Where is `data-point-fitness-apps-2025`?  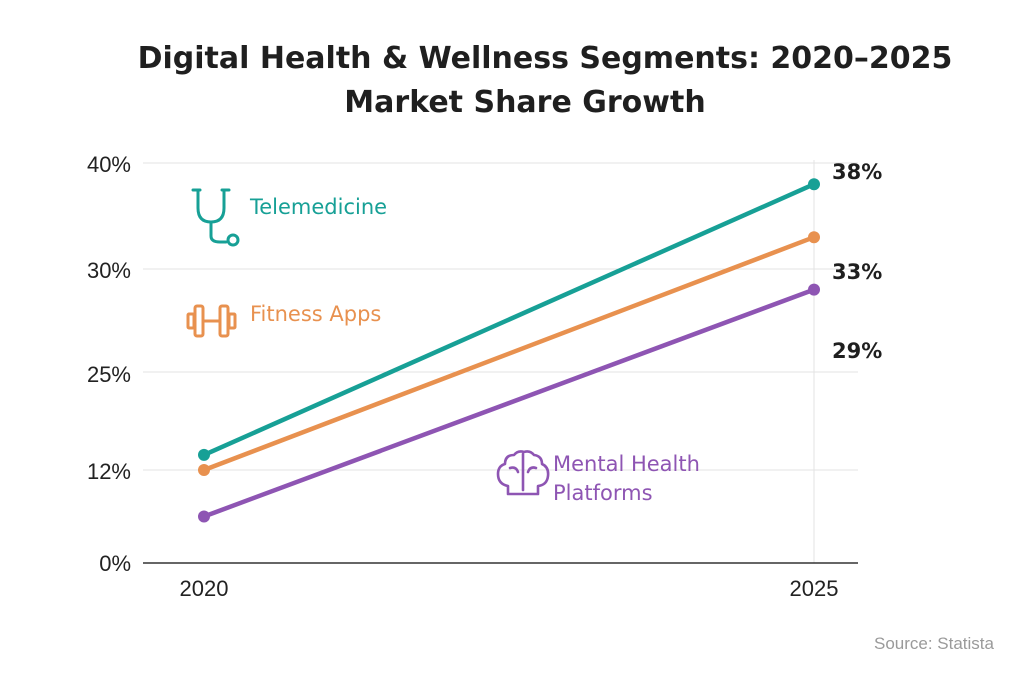 data-point-fitness-apps-2025 is located at coordinates (814, 237).